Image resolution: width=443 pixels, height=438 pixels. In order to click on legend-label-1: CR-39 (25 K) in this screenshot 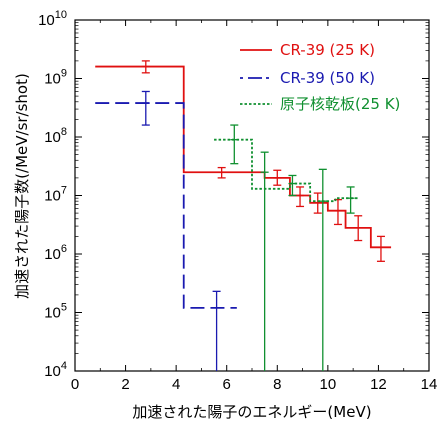, I will do `click(327, 50)`.